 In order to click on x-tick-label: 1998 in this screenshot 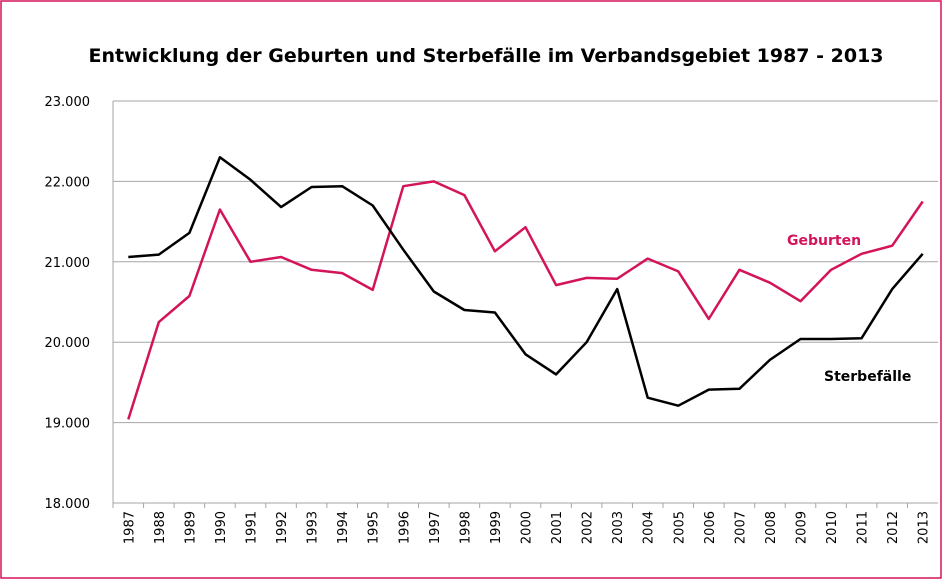, I will do `click(465, 527)`.